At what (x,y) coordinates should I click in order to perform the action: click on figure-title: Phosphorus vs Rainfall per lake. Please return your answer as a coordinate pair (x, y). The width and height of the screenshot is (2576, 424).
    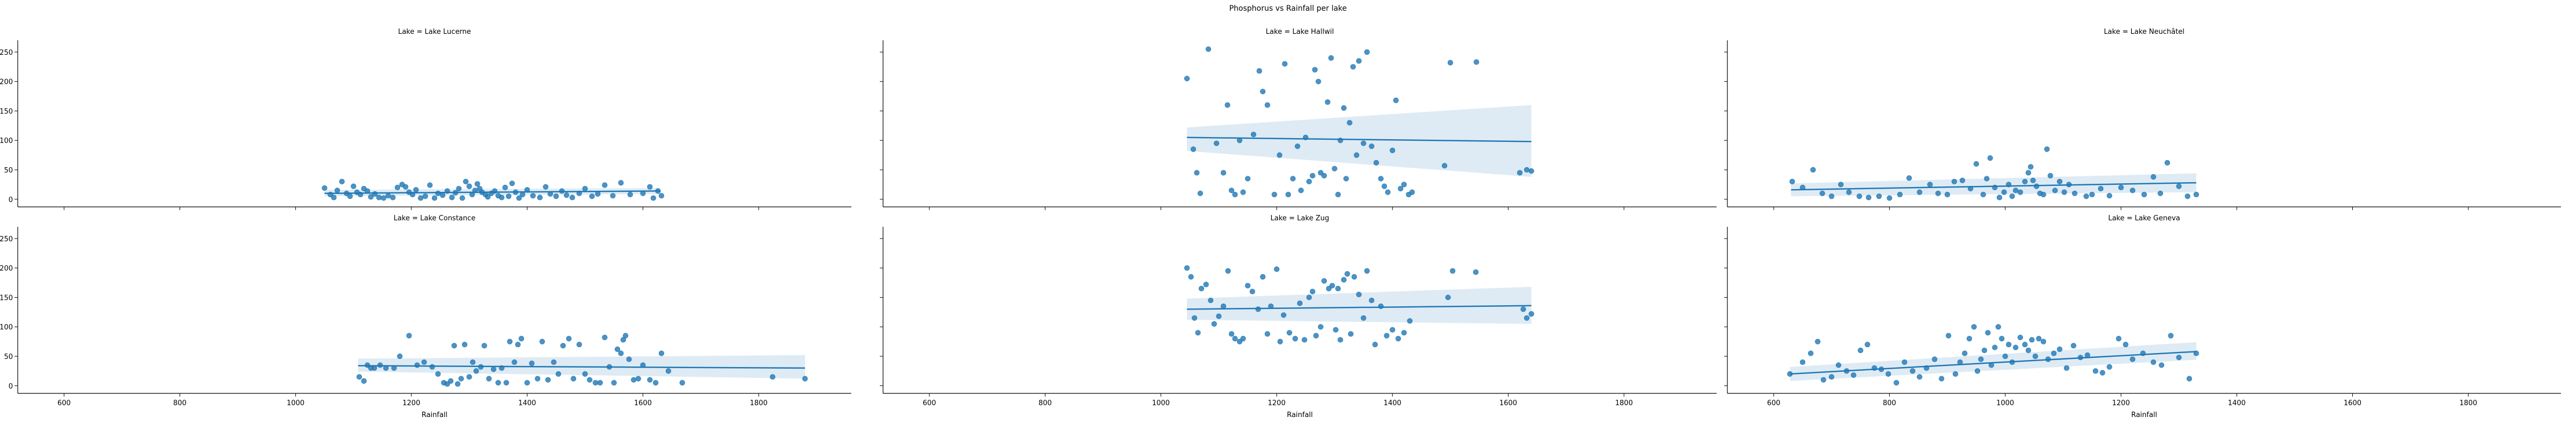
    Looking at the image, I should click on (1288, 8).